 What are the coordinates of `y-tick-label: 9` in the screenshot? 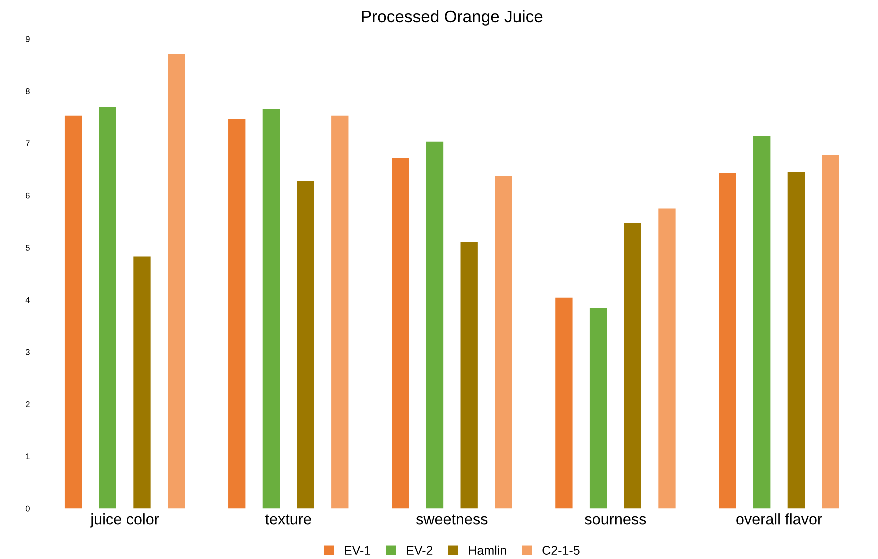 It's located at (28, 39).